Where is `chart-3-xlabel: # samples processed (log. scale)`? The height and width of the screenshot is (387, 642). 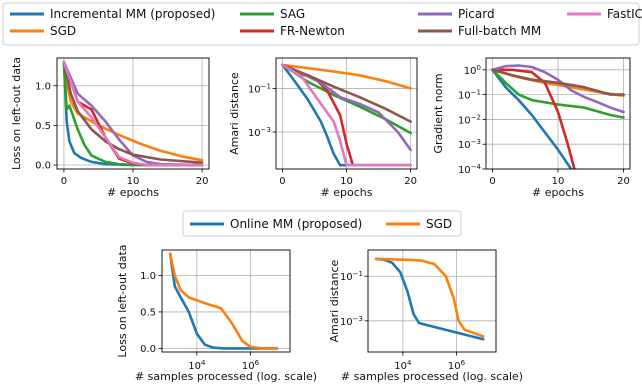
chart-3-xlabel: # samples processed (log. scale) is located at coordinates (226, 376).